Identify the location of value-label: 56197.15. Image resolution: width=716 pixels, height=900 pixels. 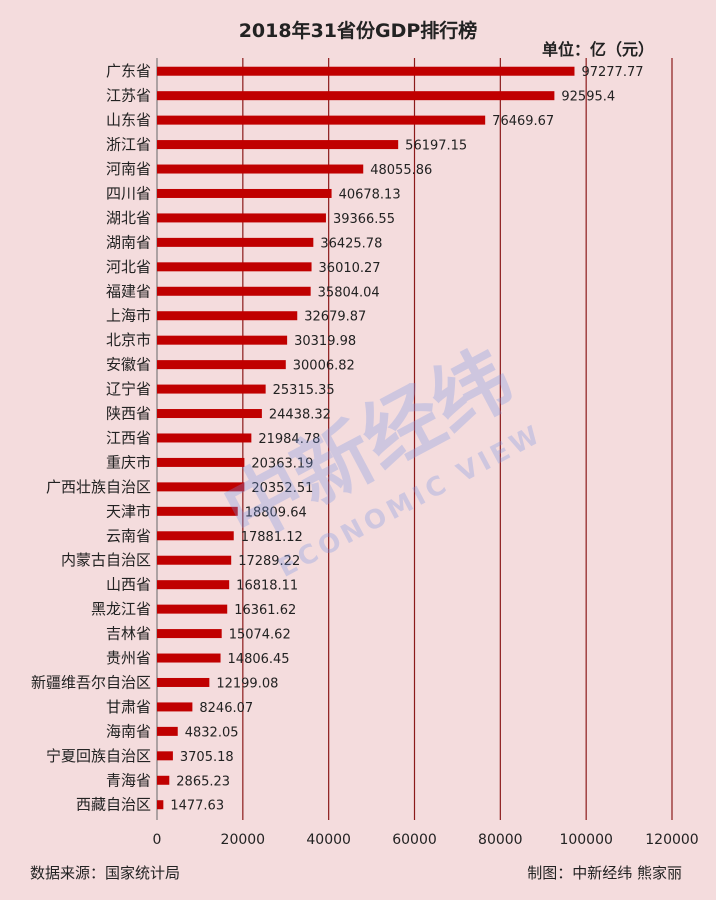
(436, 146).